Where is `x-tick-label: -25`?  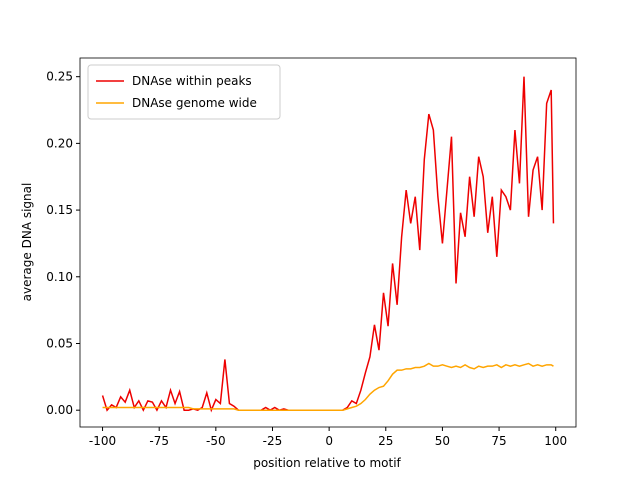
x-tick-label: -25 is located at coordinates (273, 441).